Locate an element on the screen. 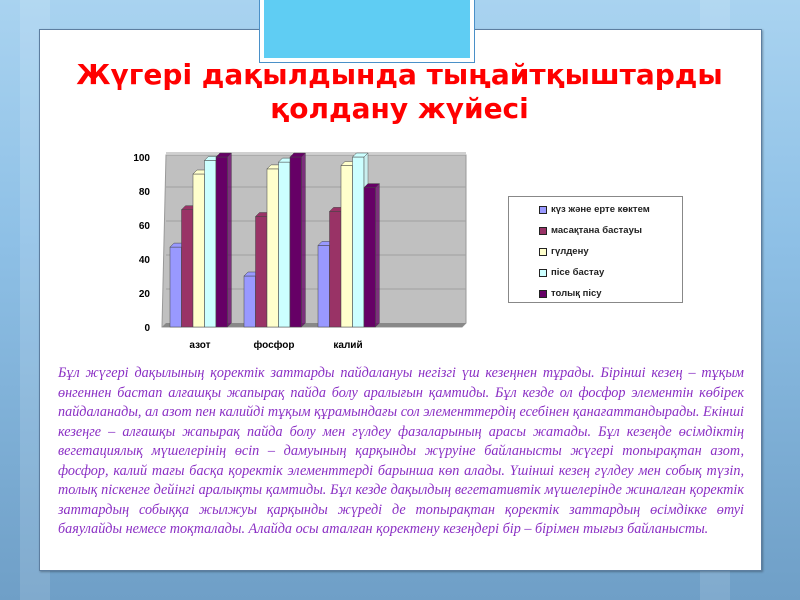  legend-label: масақтана бастауы is located at coordinates (596, 230).